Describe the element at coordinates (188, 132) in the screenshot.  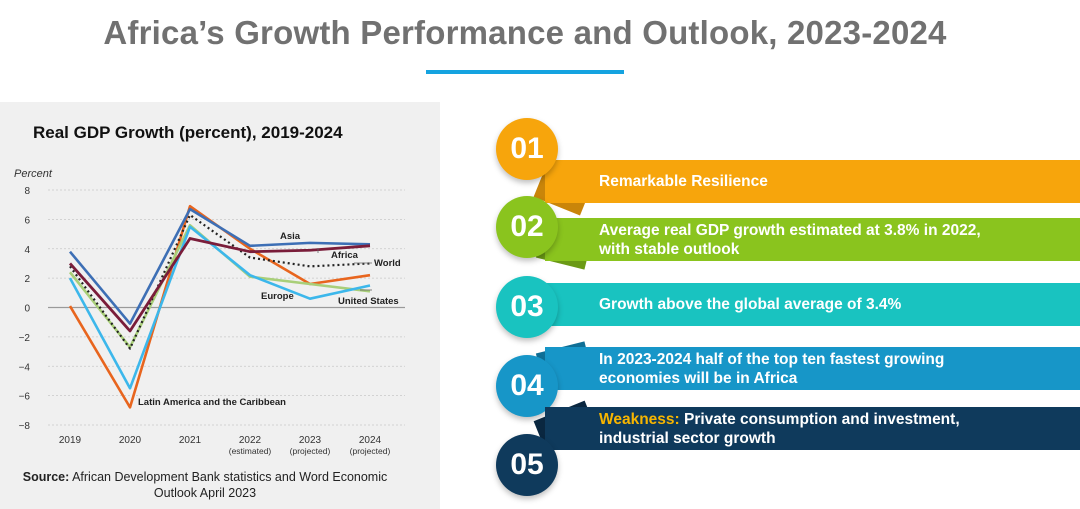
I see `chart-title: Real GDP Growth (percent), 2019-2024` at that location.